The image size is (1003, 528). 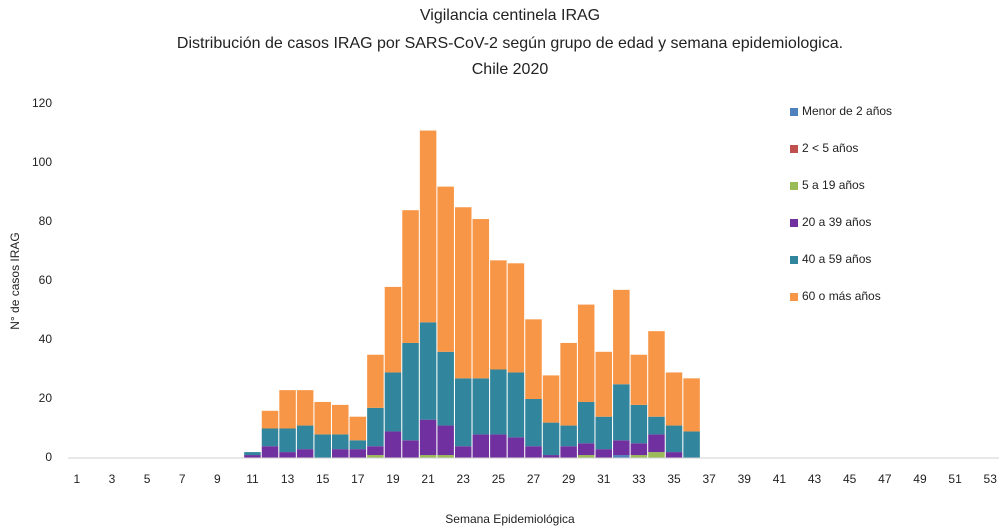 What do you see at coordinates (815, 479) in the screenshot?
I see `x-tick-label: 43` at bounding box center [815, 479].